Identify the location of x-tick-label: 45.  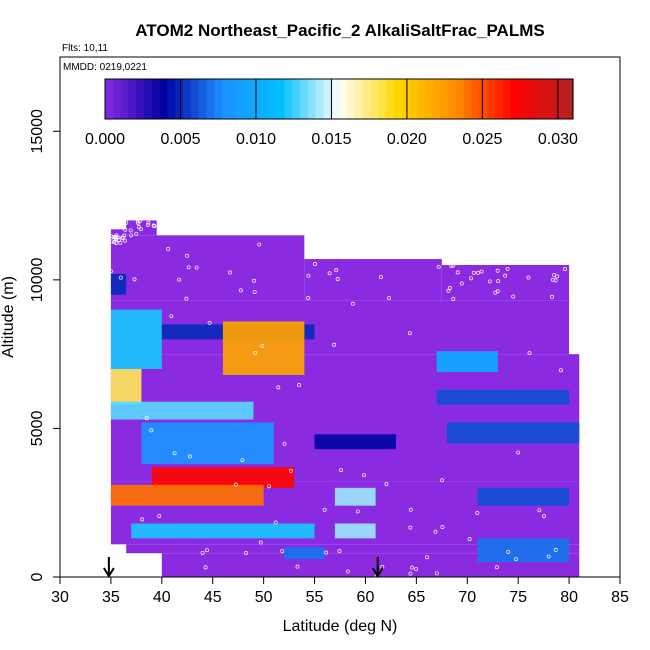
(213, 597).